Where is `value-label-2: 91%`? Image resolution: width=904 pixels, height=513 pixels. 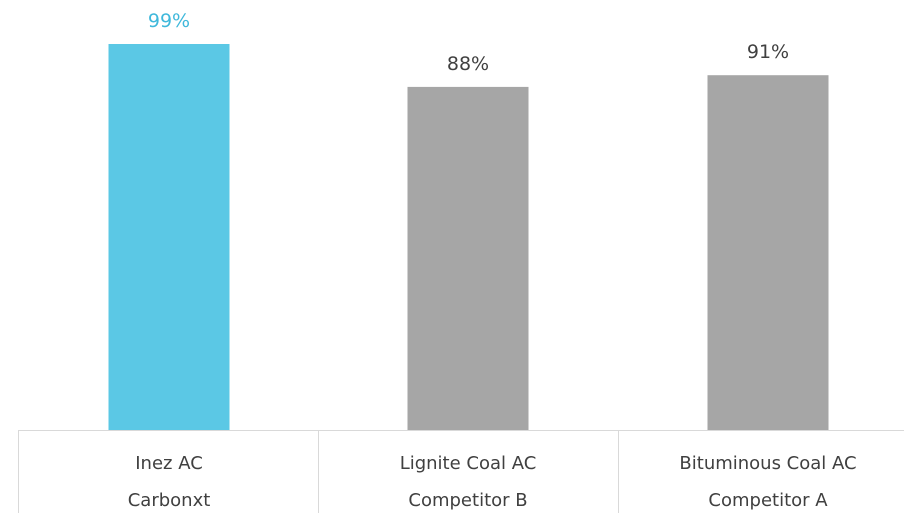 value-label-2: 91% is located at coordinates (768, 52).